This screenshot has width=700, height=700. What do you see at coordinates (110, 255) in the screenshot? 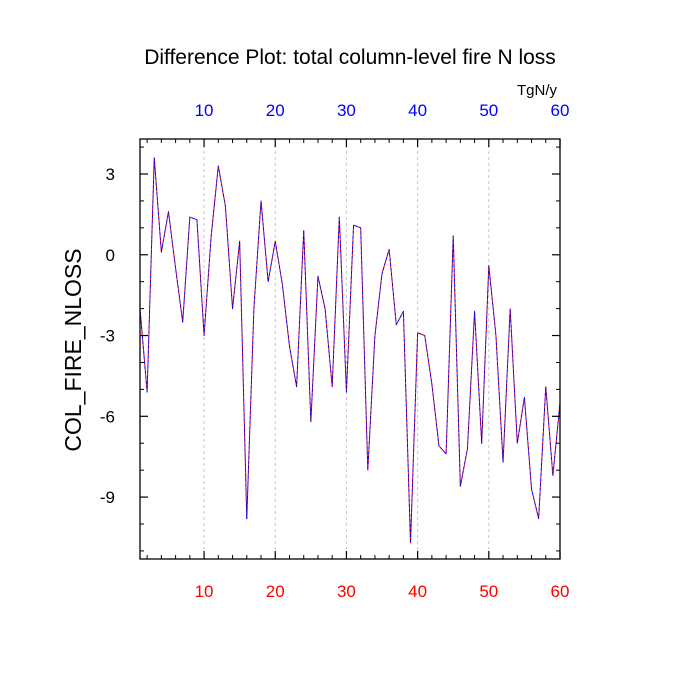
I see `y-tick-label: 0` at bounding box center [110, 255].